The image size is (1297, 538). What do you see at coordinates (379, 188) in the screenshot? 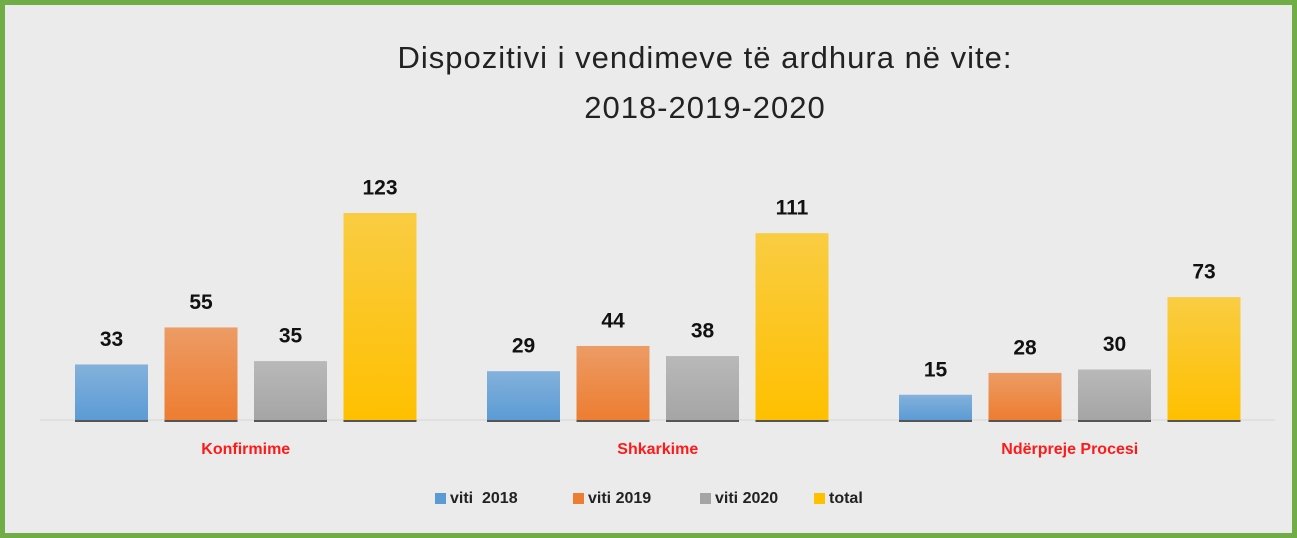
I see `data-label: 123` at bounding box center [379, 188].